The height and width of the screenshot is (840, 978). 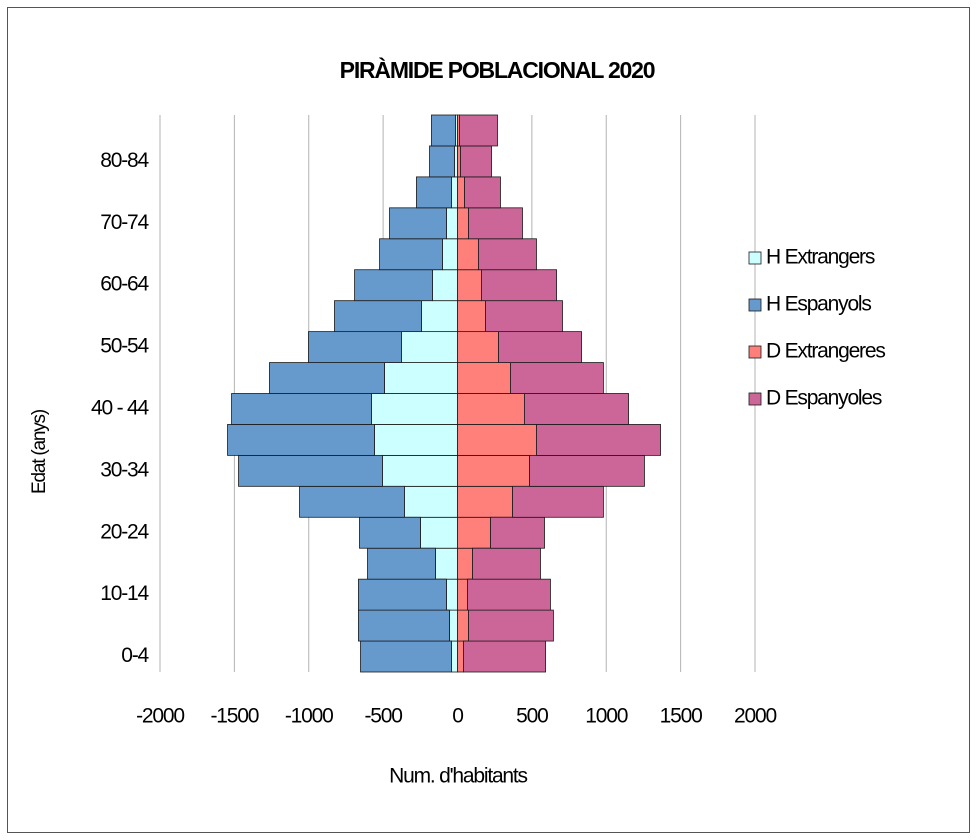 I want to click on x-tick-label: 0, so click(x=457, y=716).